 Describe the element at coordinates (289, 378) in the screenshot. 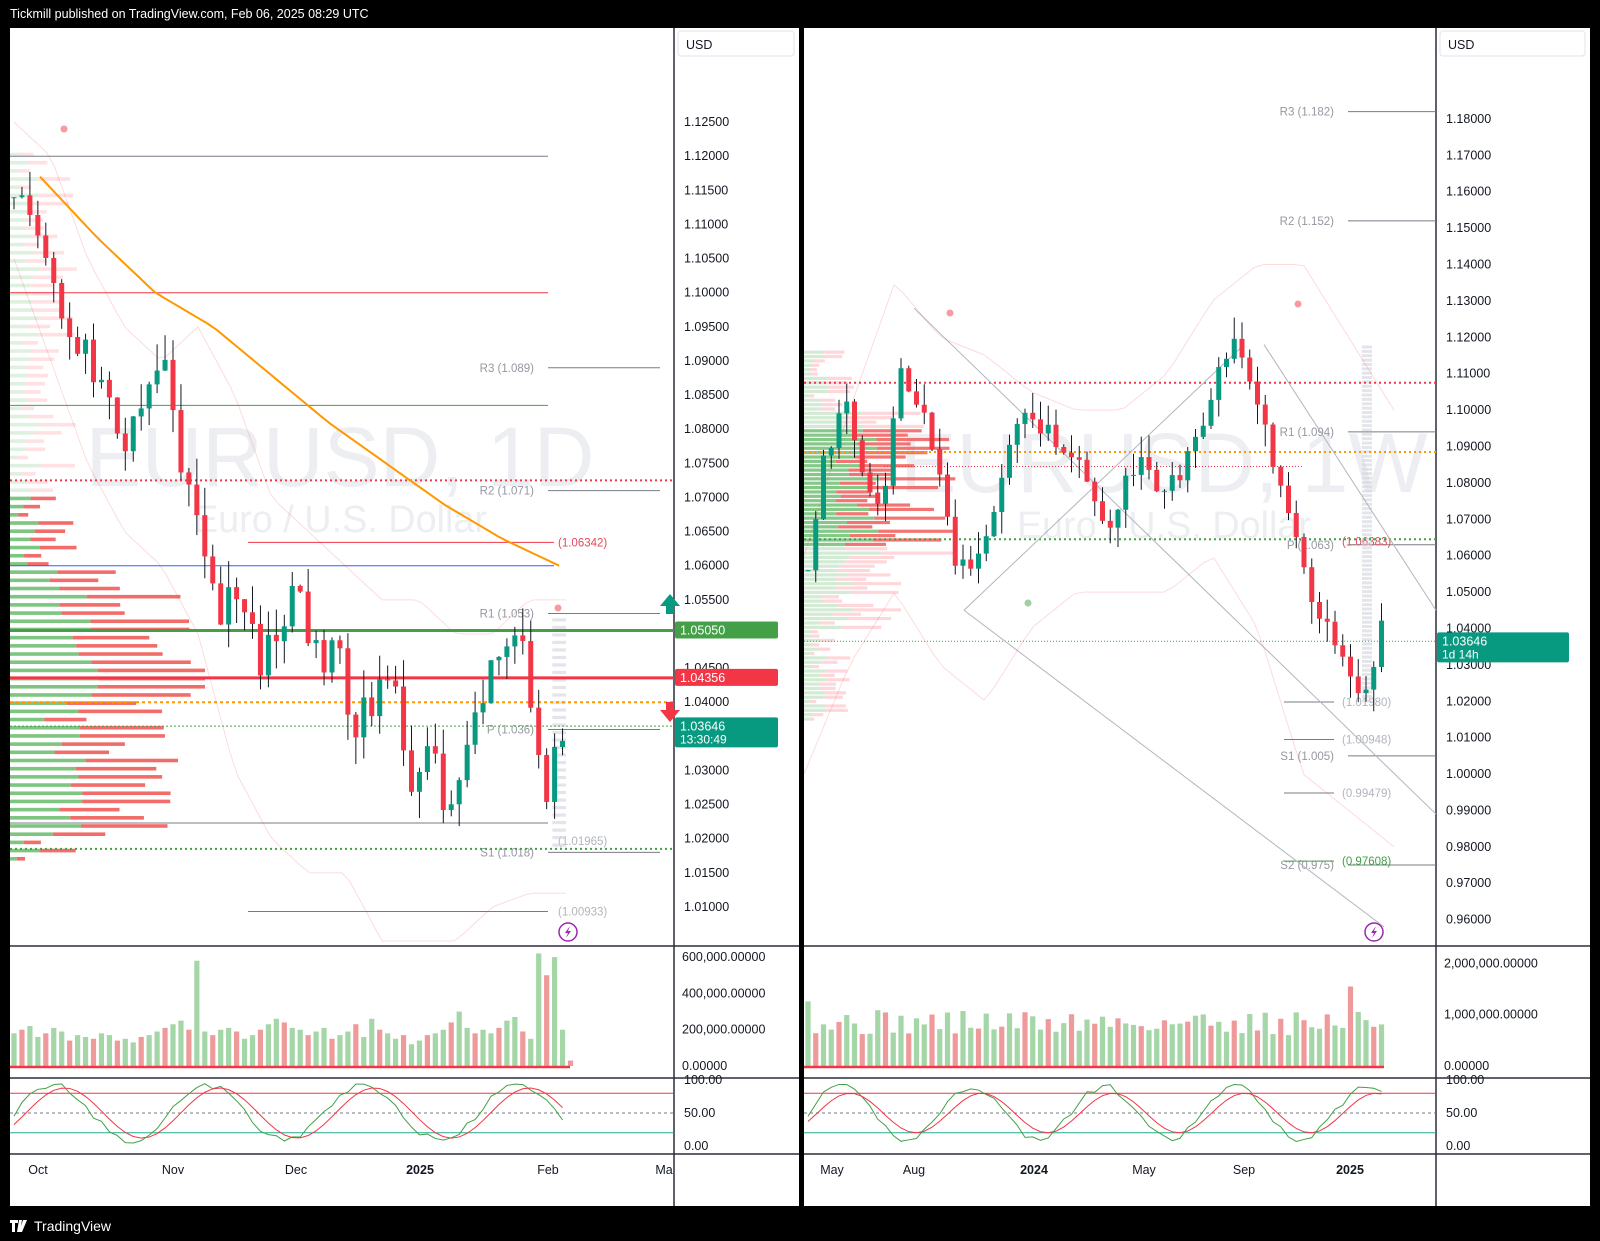

I see `envelope-upper` at that location.